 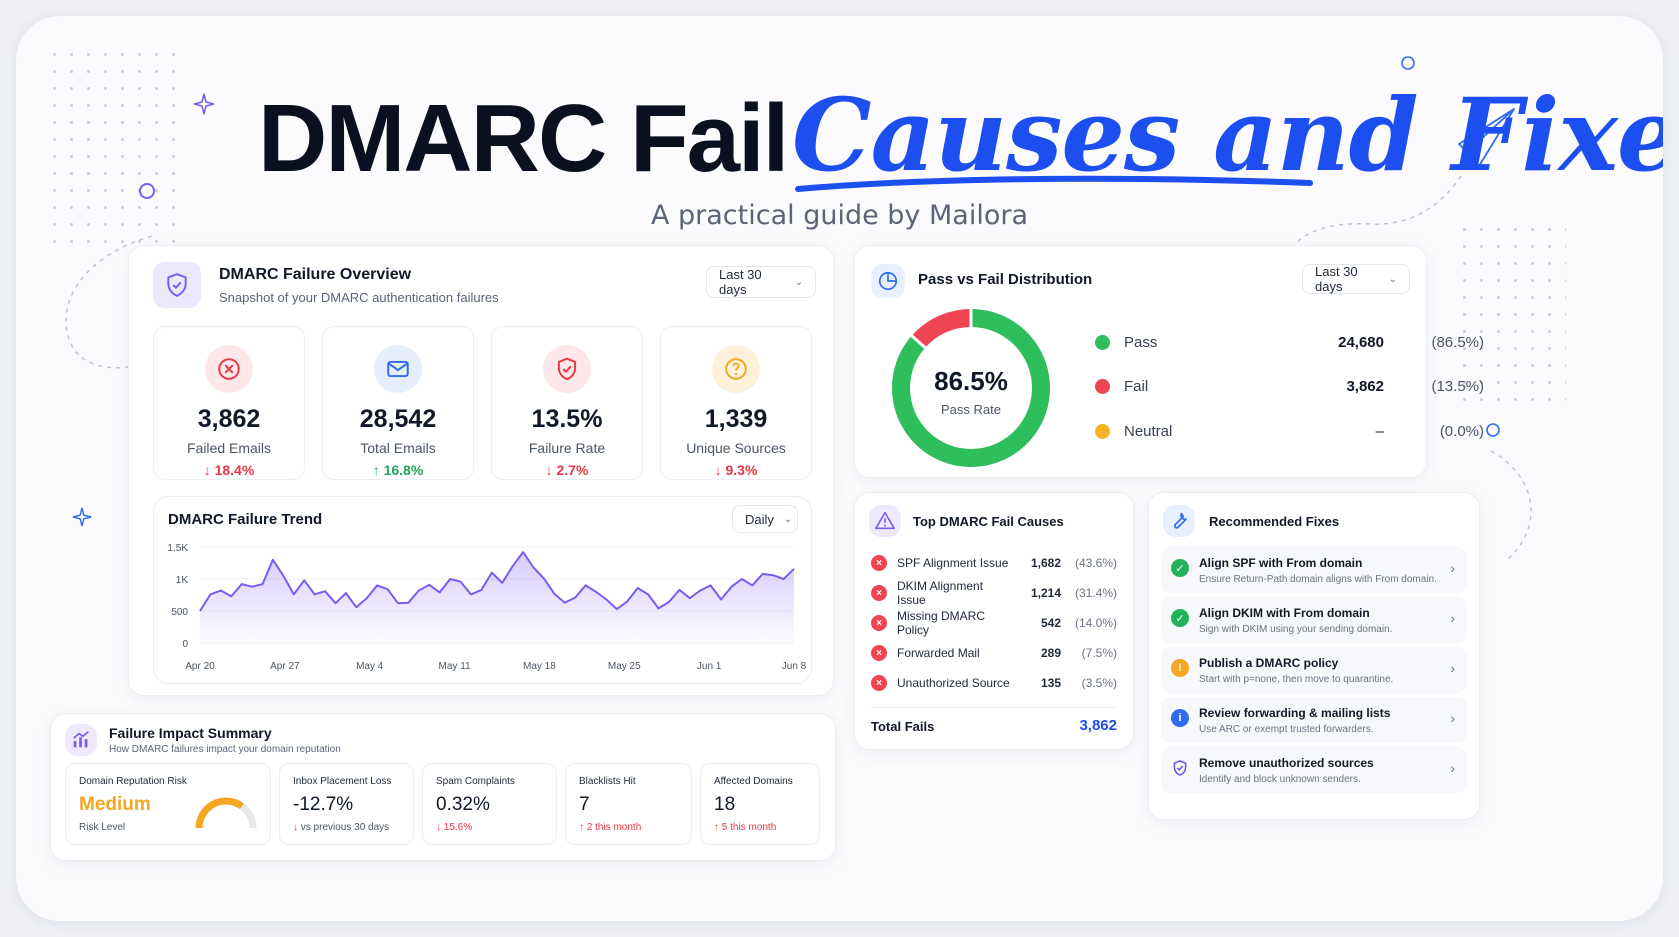 I want to click on impact-blacklists: Blacklists Hit 7 ↑ 2 this month, so click(x=628, y=804).